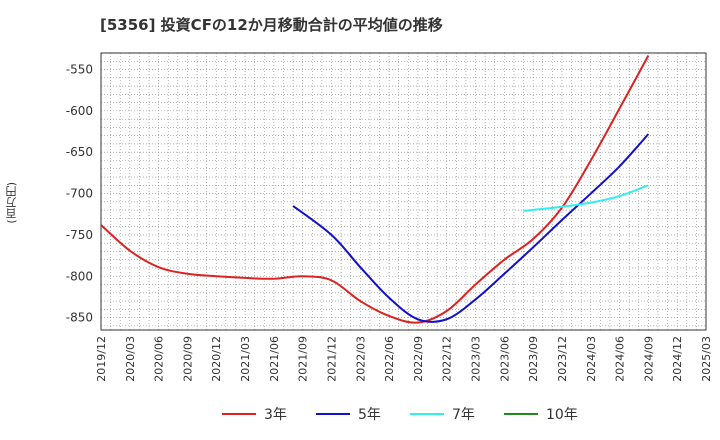  What do you see at coordinates (216, 359) in the screenshot?
I see `x-tick-label: 2020/12` at bounding box center [216, 359].